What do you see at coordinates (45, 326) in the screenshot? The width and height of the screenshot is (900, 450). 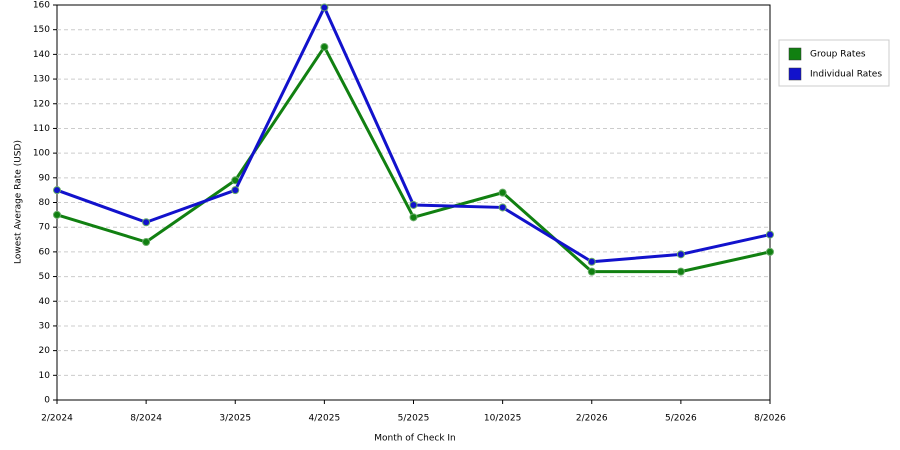 I see `y-tick-label: 30` at bounding box center [45, 326].